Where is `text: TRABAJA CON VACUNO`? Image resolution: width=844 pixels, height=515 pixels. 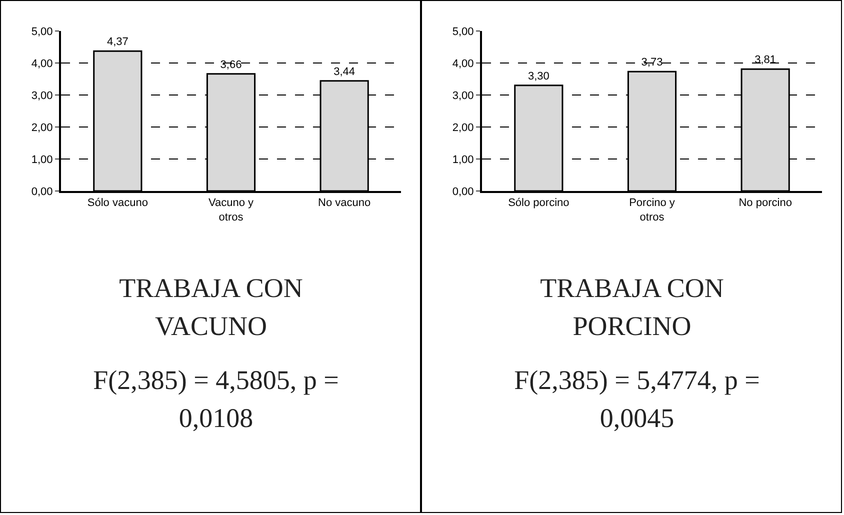 text: TRABAJA CON VACUNO is located at coordinates (211, 307).